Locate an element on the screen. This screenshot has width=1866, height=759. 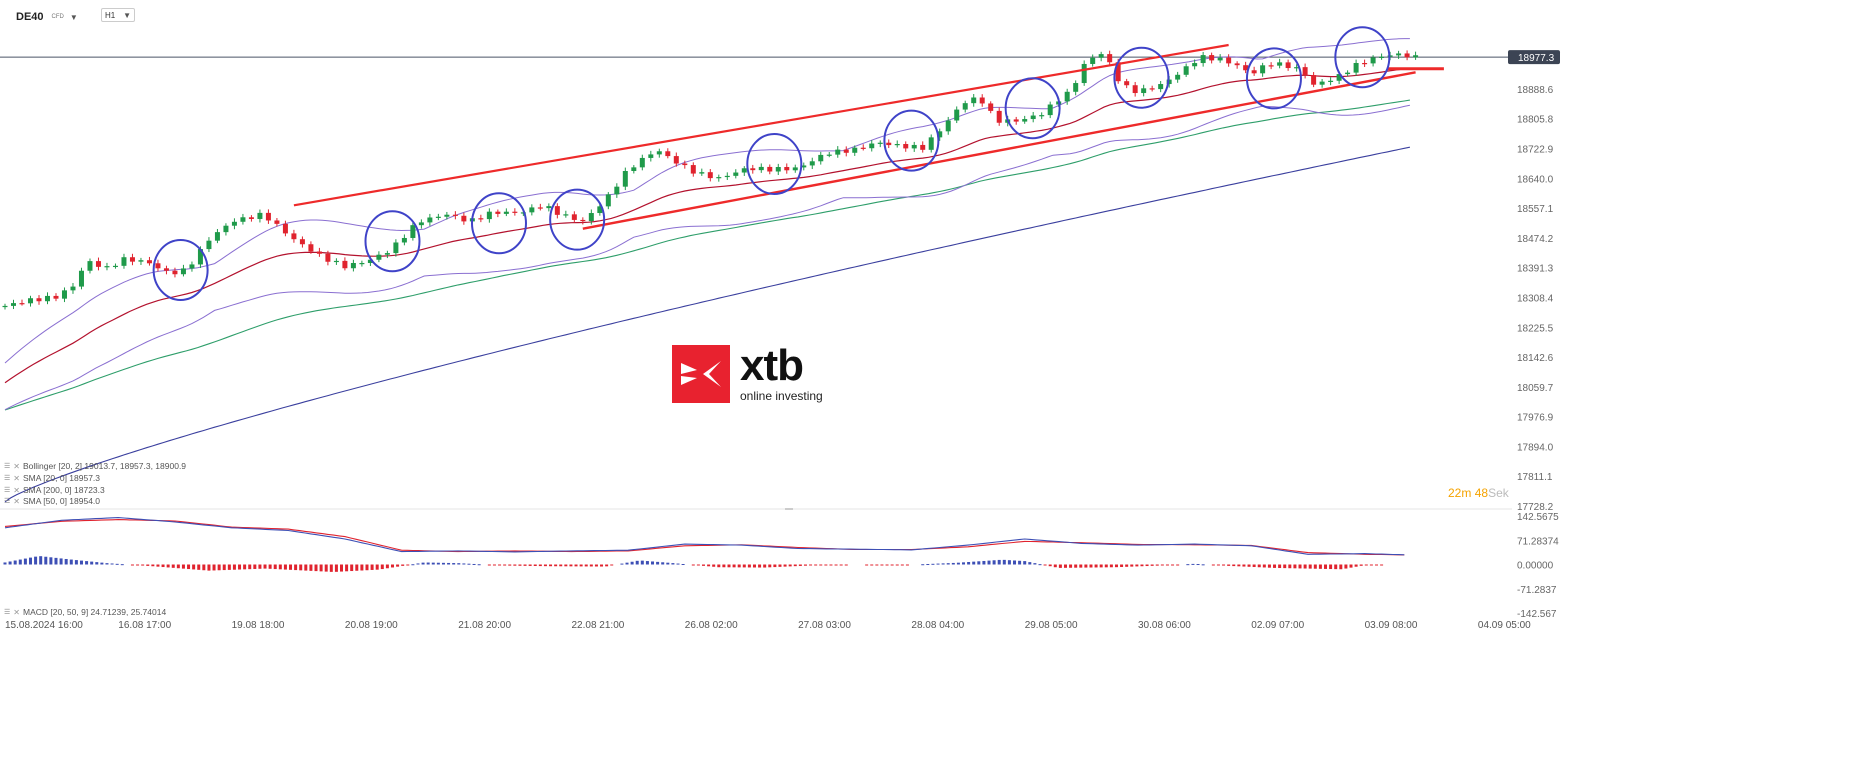
symbol-selector: DE40 CFD ▼ is located at coordinates (47, 17).